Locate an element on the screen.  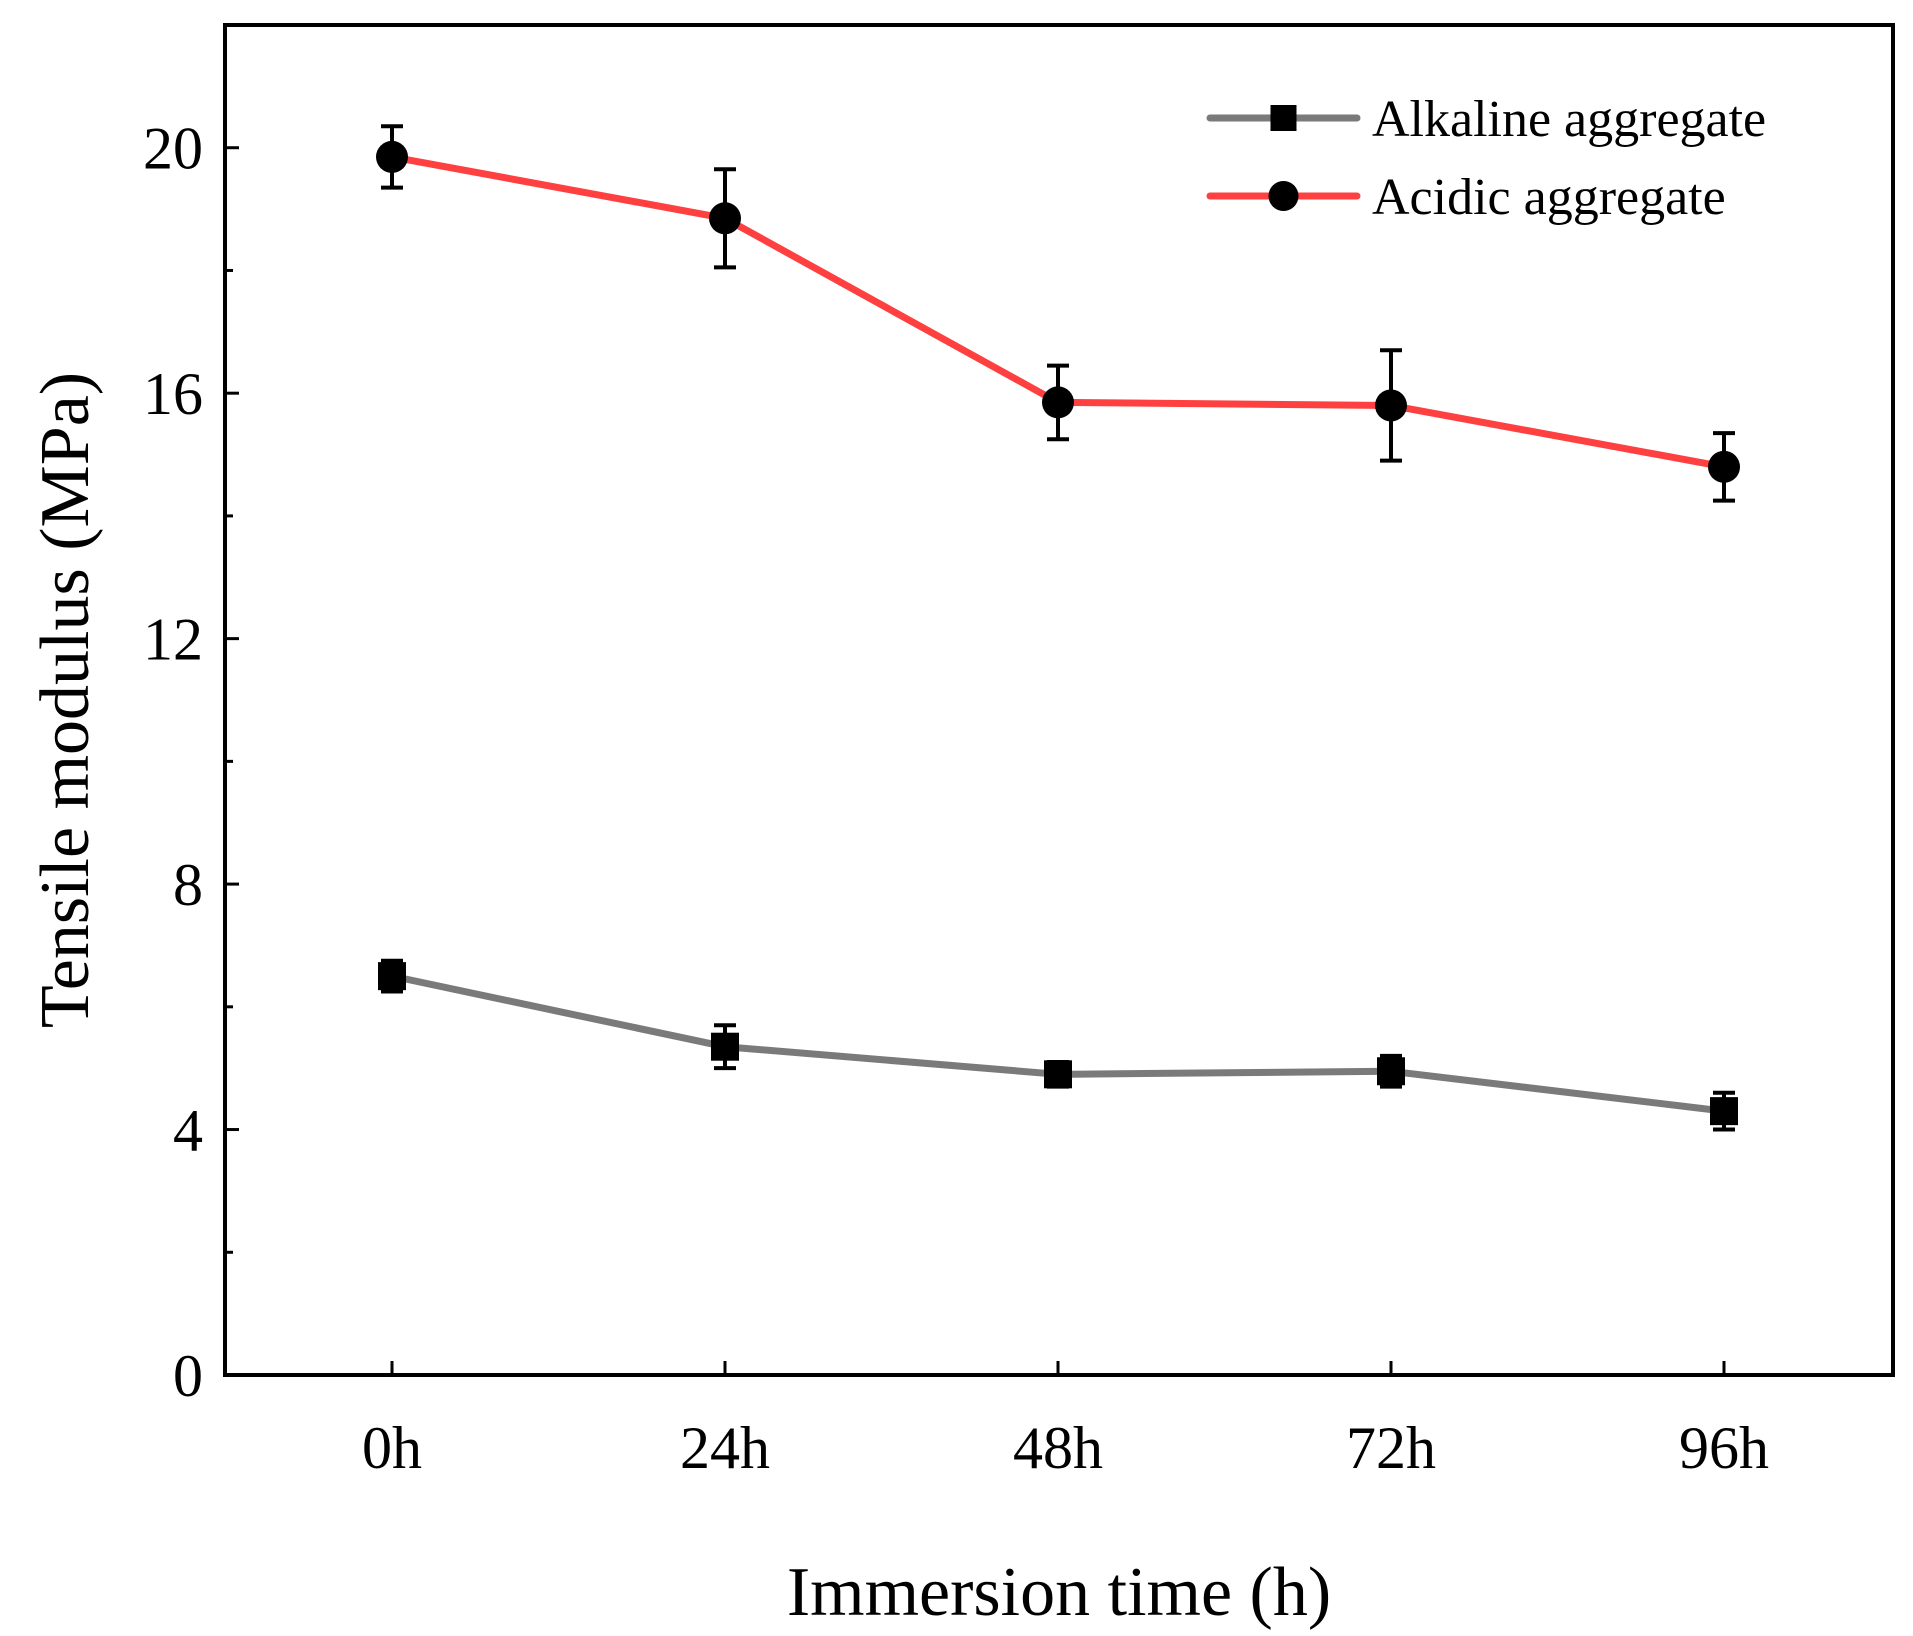
y-tick-label: 0 is located at coordinates (188, 1376).